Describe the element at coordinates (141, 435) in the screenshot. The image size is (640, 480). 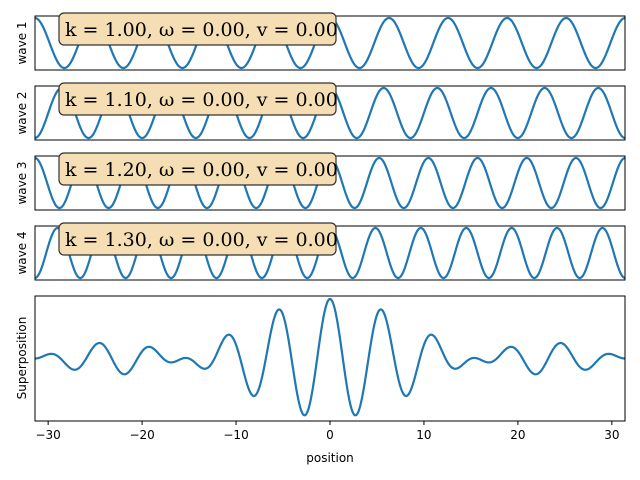
I see `x-tick-label: −20` at that location.